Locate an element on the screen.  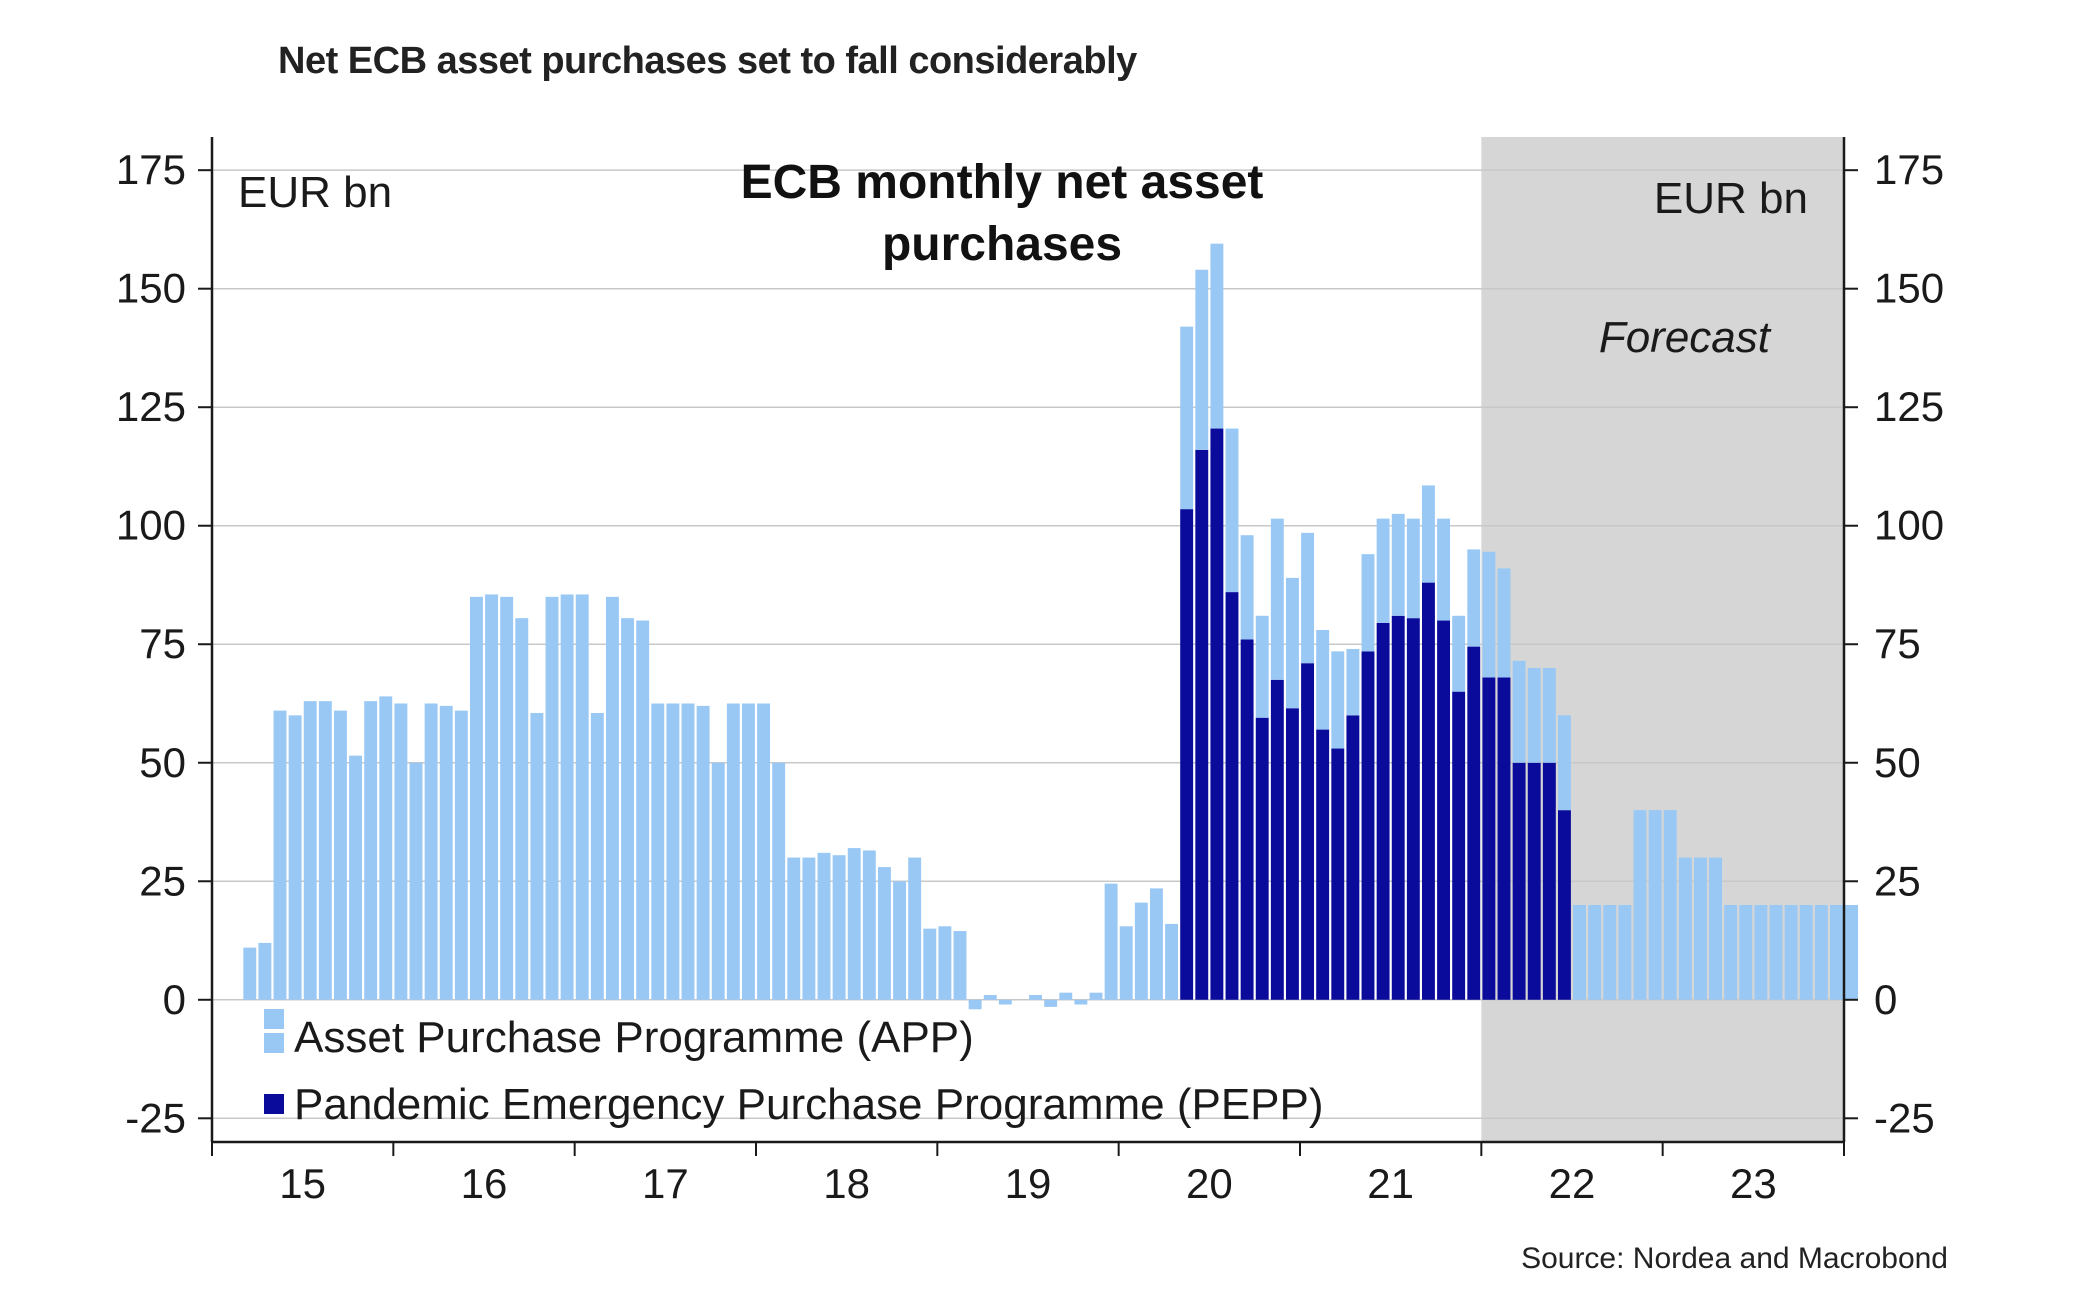
forecast-region is located at coordinates (1662, 639).